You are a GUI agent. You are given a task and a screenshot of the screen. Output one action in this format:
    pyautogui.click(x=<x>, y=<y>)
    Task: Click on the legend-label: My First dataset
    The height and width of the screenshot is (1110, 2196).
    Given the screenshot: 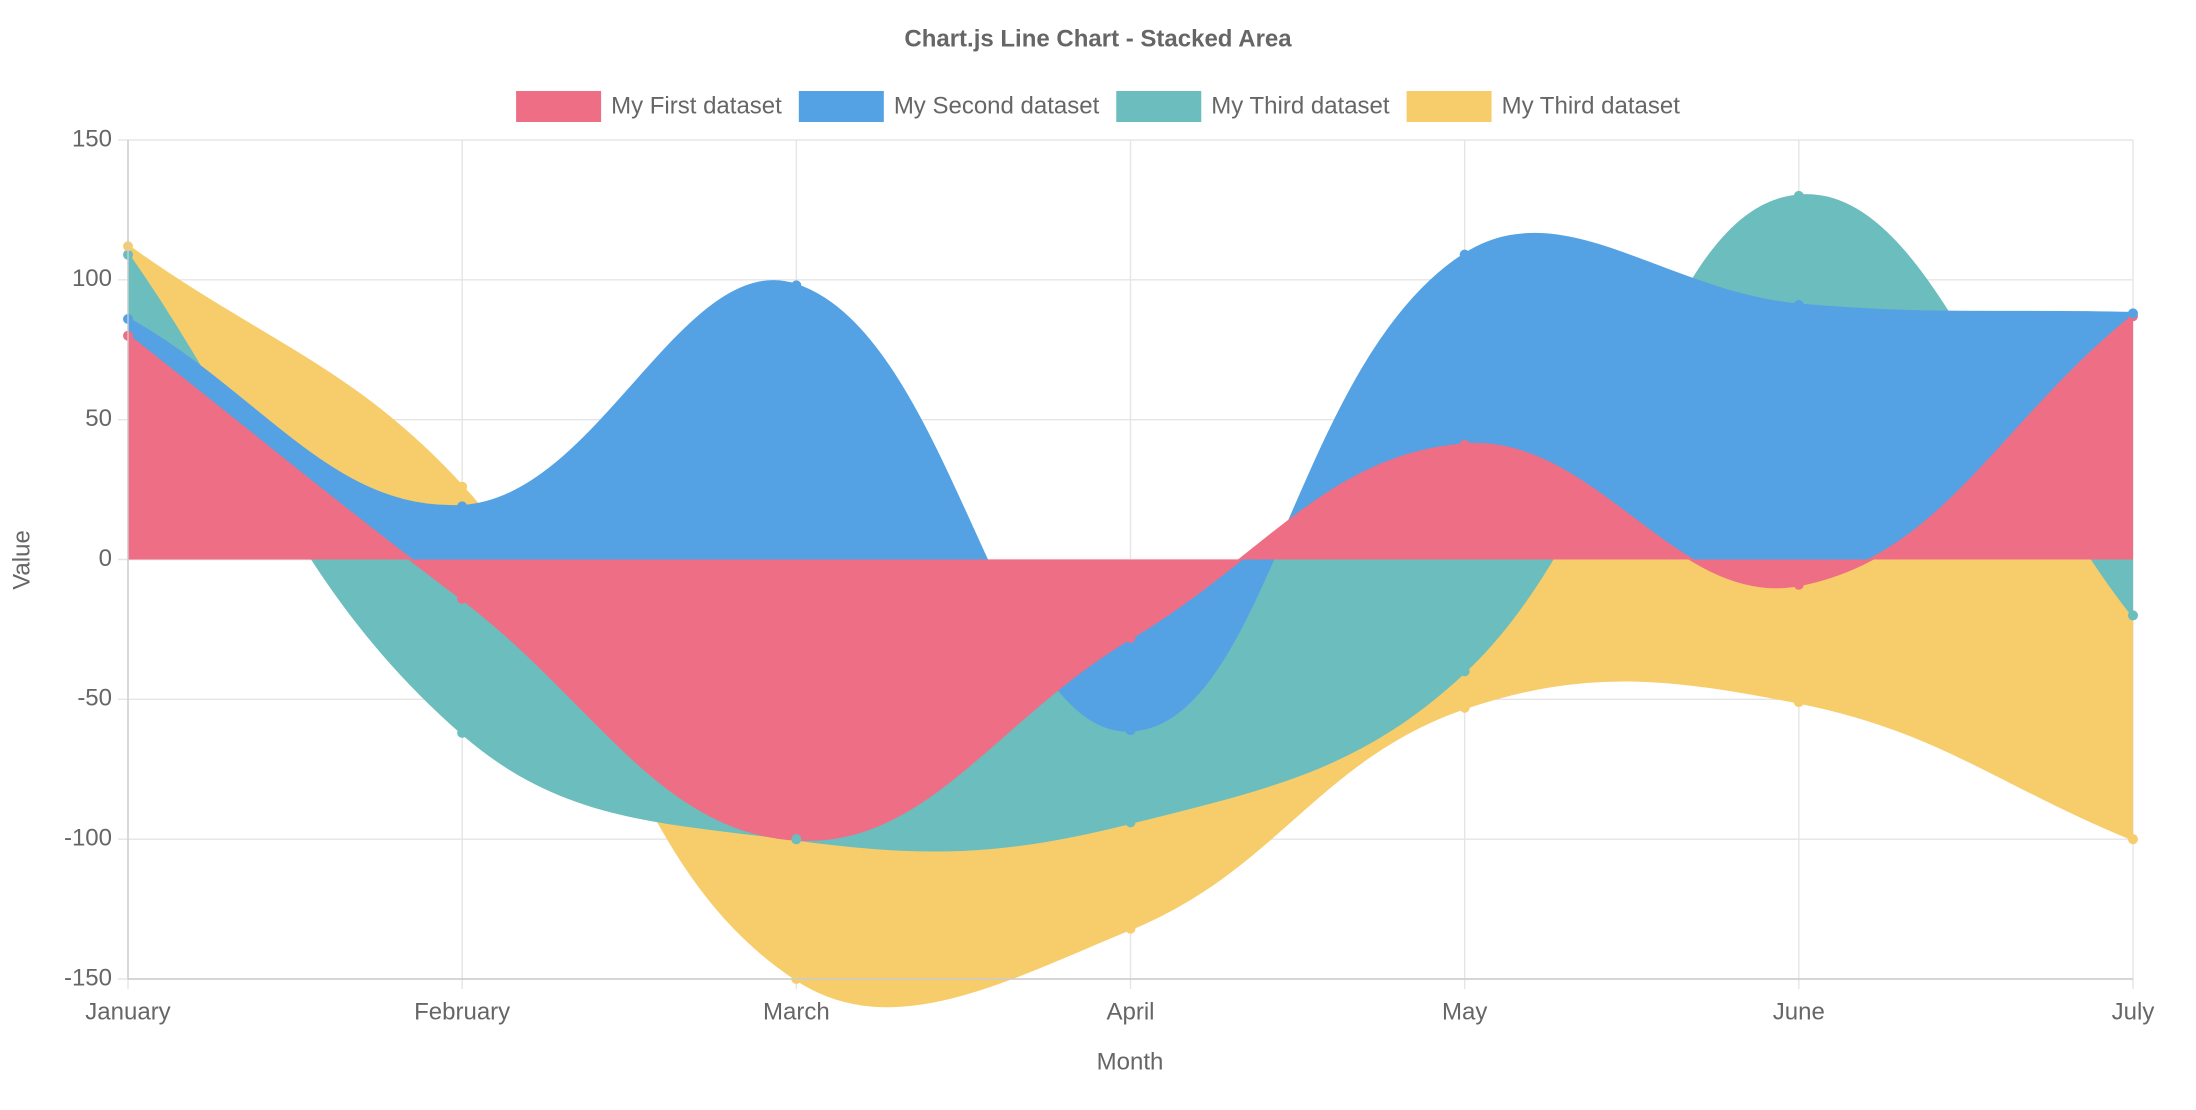 What is the action you would take?
    pyautogui.click(x=696, y=105)
    